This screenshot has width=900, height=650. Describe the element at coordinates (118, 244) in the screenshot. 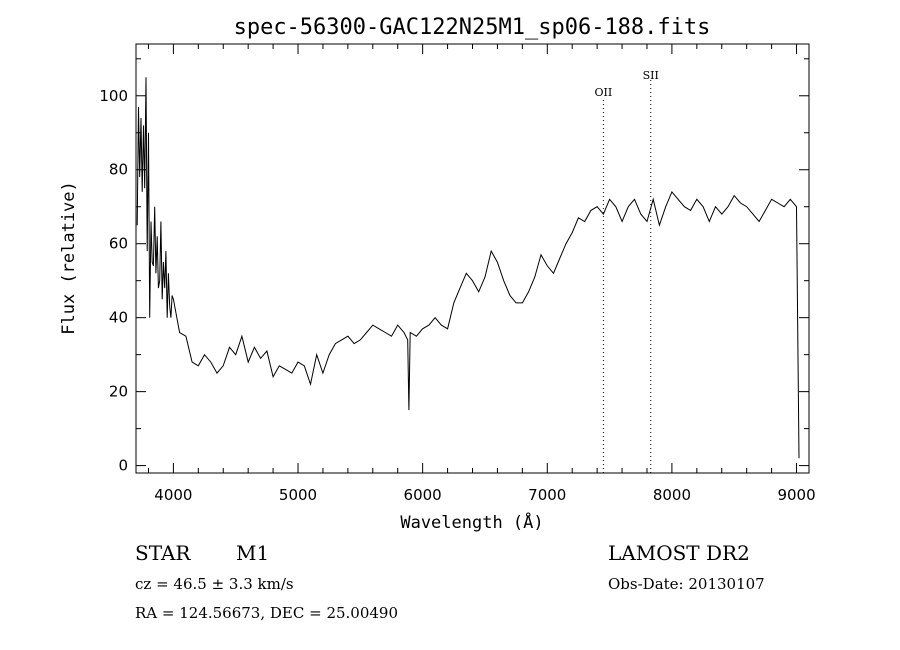

I see `y-tick-label: 60` at that location.